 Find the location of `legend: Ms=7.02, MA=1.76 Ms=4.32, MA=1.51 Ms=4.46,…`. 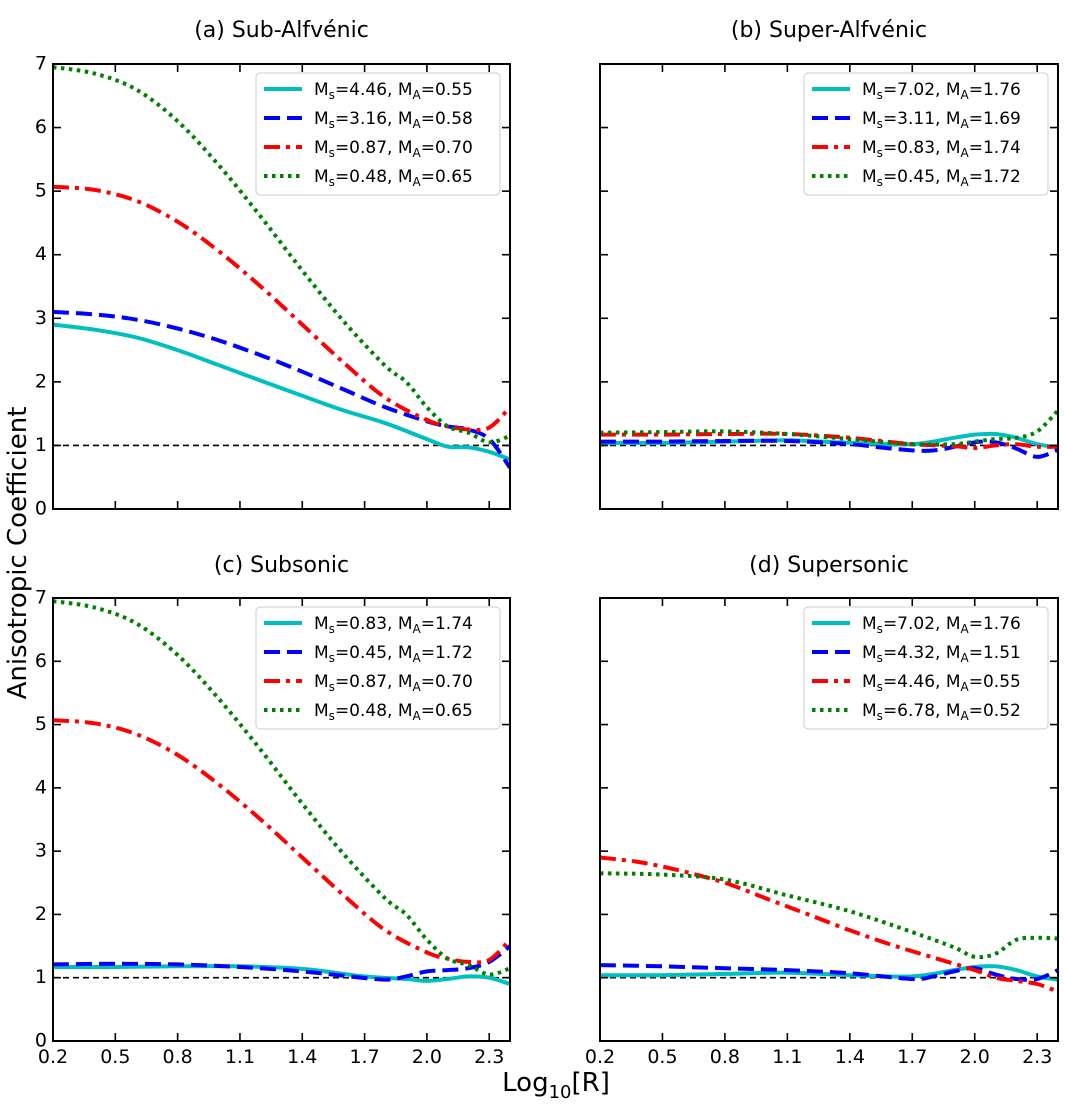

legend: Ms=7.02, MA=1.76 Ms=4.32, MA=1.51 Ms=4.46,… is located at coordinates (926, 668).